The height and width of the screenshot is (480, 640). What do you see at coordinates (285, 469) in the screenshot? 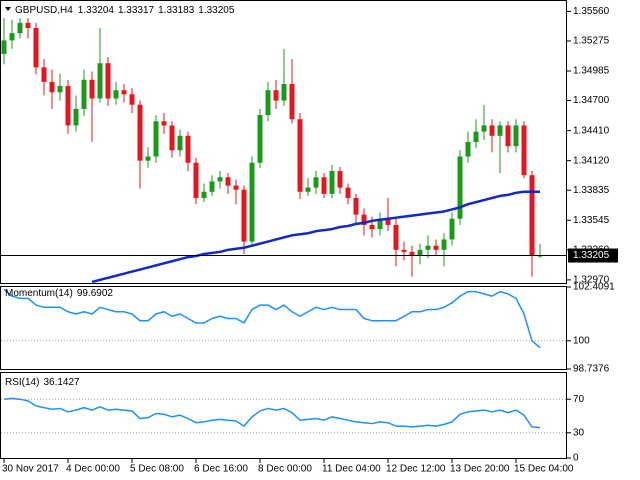
I see `x-tick-label: 8 Dec 00:00` at bounding box center [285, 469].